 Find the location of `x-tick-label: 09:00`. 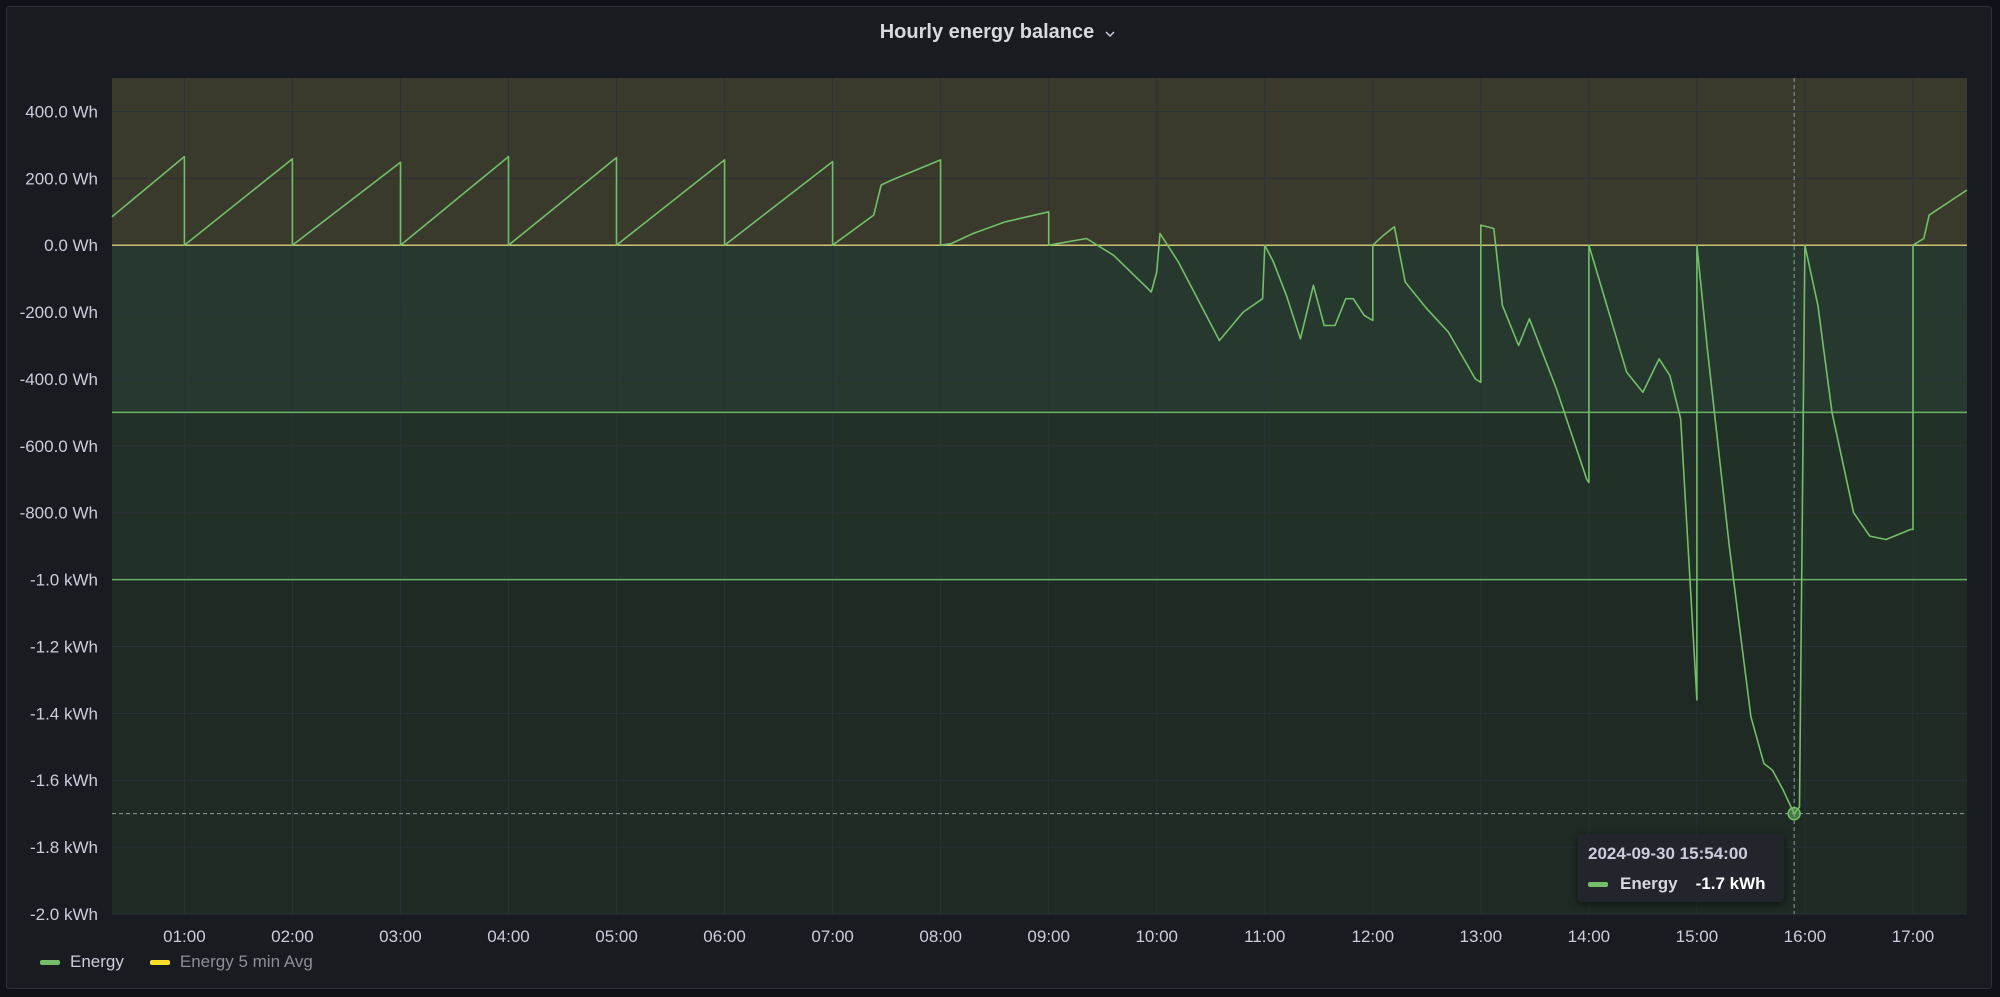

x-tick-label: 09:00 is located at coordinates (1048, 936).